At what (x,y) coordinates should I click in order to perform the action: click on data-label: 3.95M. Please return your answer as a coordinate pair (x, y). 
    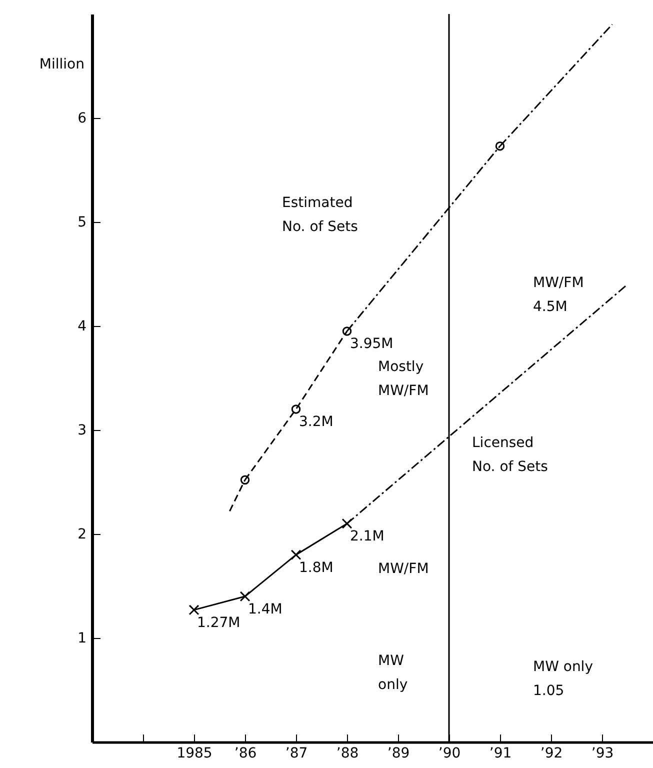
    Looking at the image, I should click on (372, 344).